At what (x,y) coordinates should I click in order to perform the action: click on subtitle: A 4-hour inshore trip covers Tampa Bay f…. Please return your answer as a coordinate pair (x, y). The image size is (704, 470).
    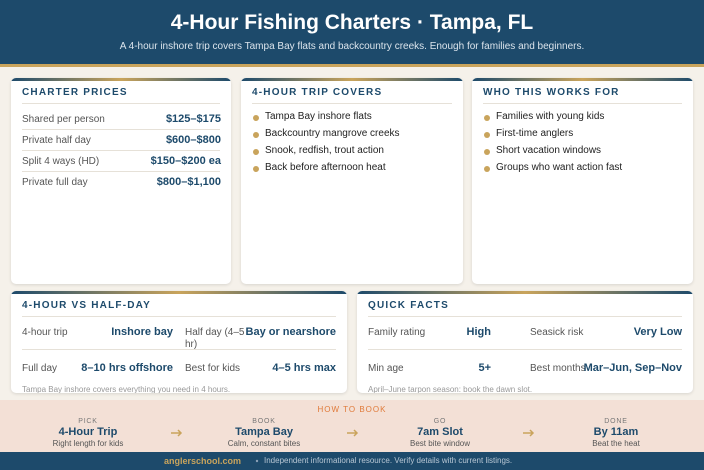
    Looking at the image, I should click on (352, 46).